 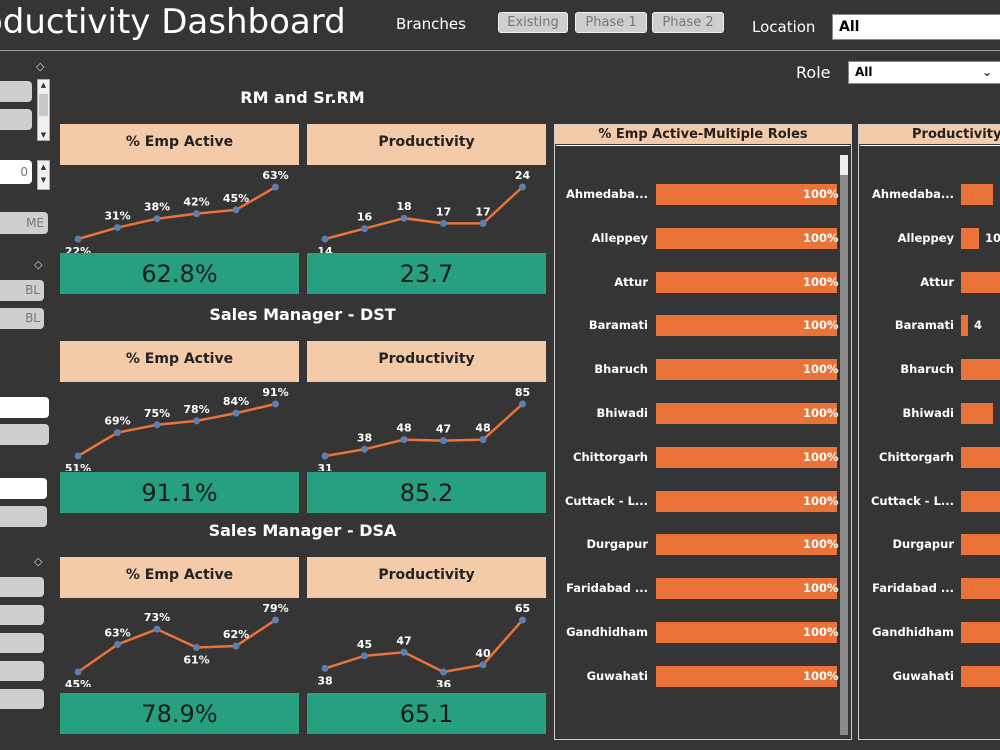 I want to click on city-label: Guwahati, so click(x=923, y=675).